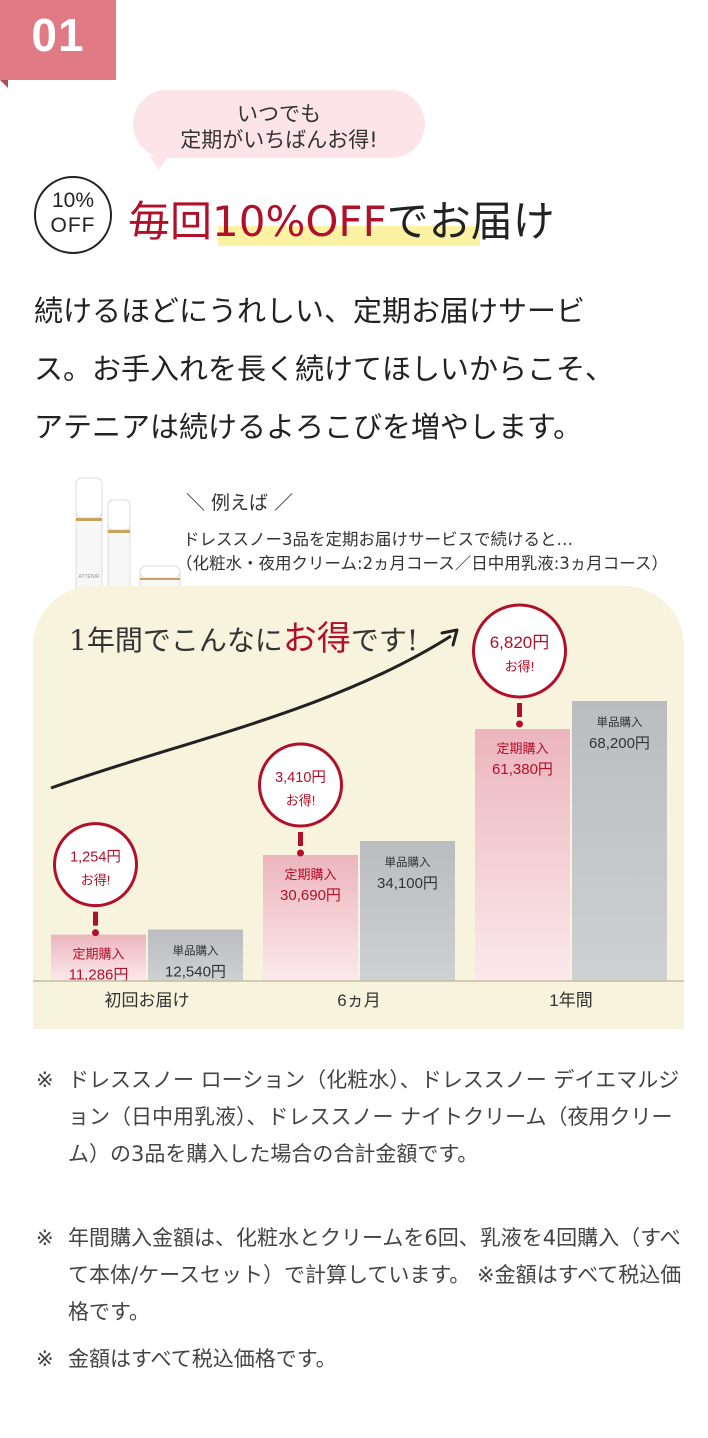  Describe the element at coordinates (408, 862) in the screenshot. I see `bar-tanpin-name-2: 単品購入` at that location.